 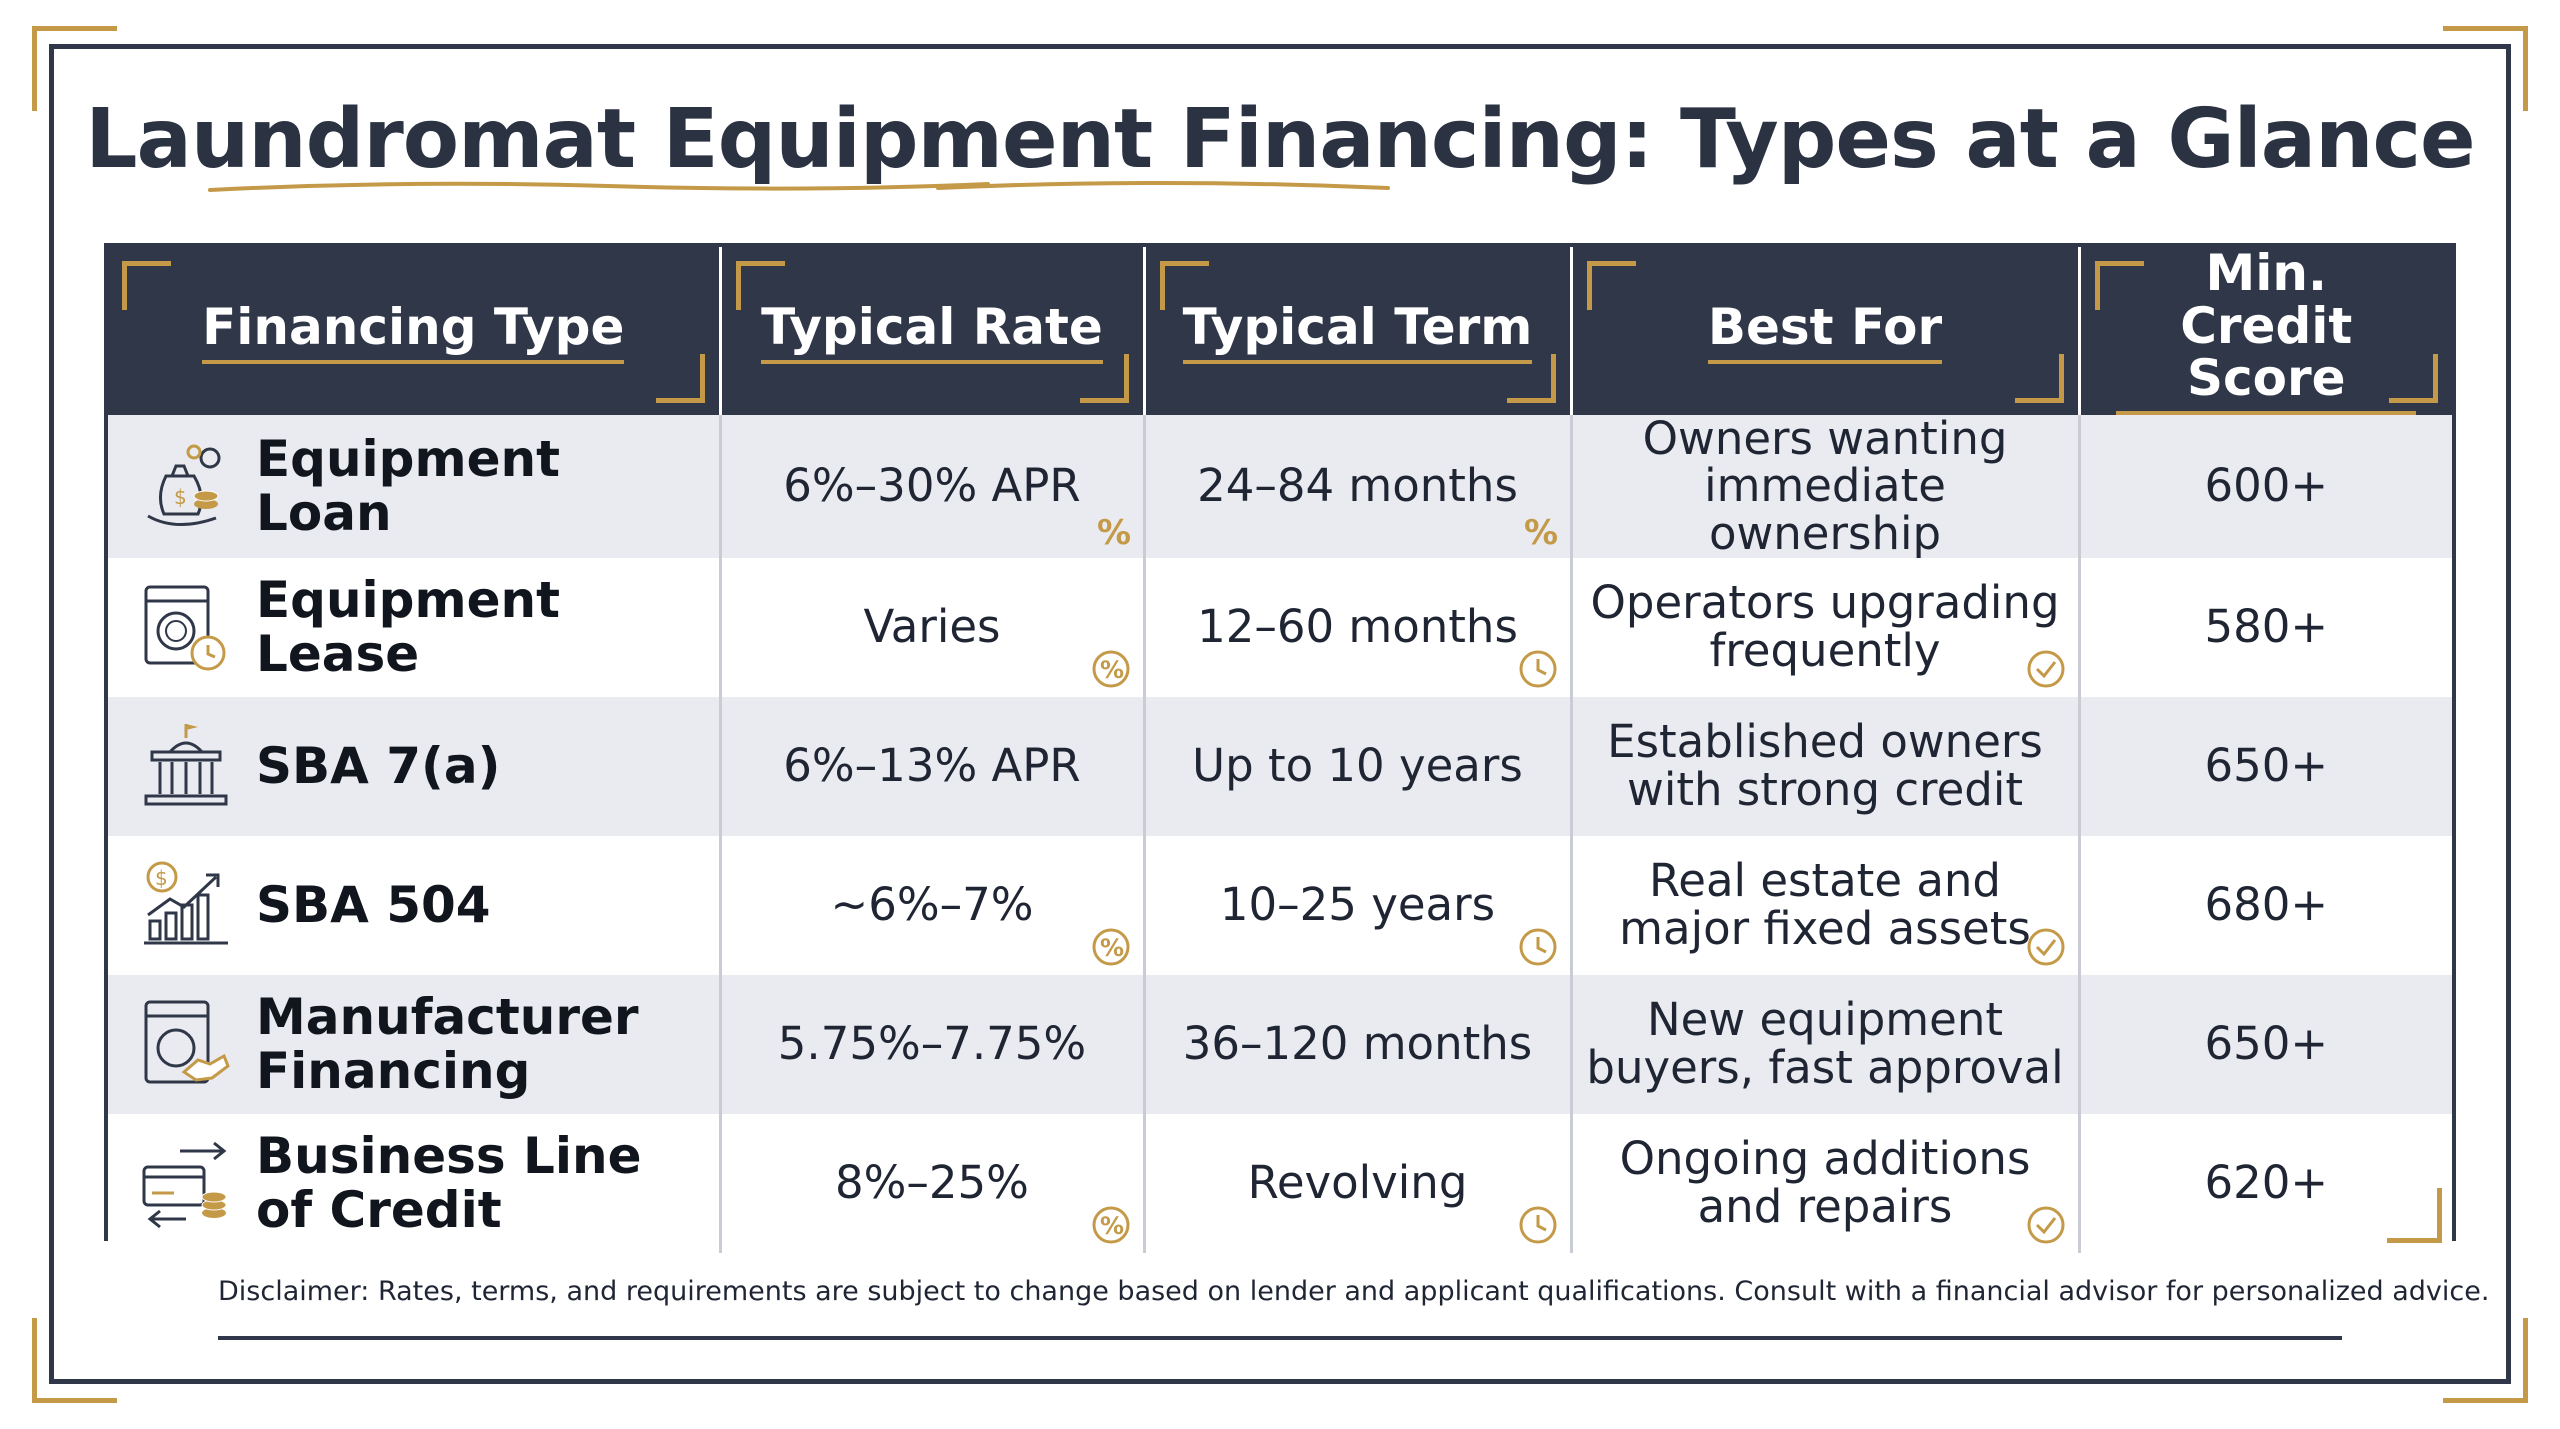 What do you see at coordinates (933, 766) in the screenshot?
I see `cell-typical-rate: 6%–13% APR` at bounding box center [933, 766].